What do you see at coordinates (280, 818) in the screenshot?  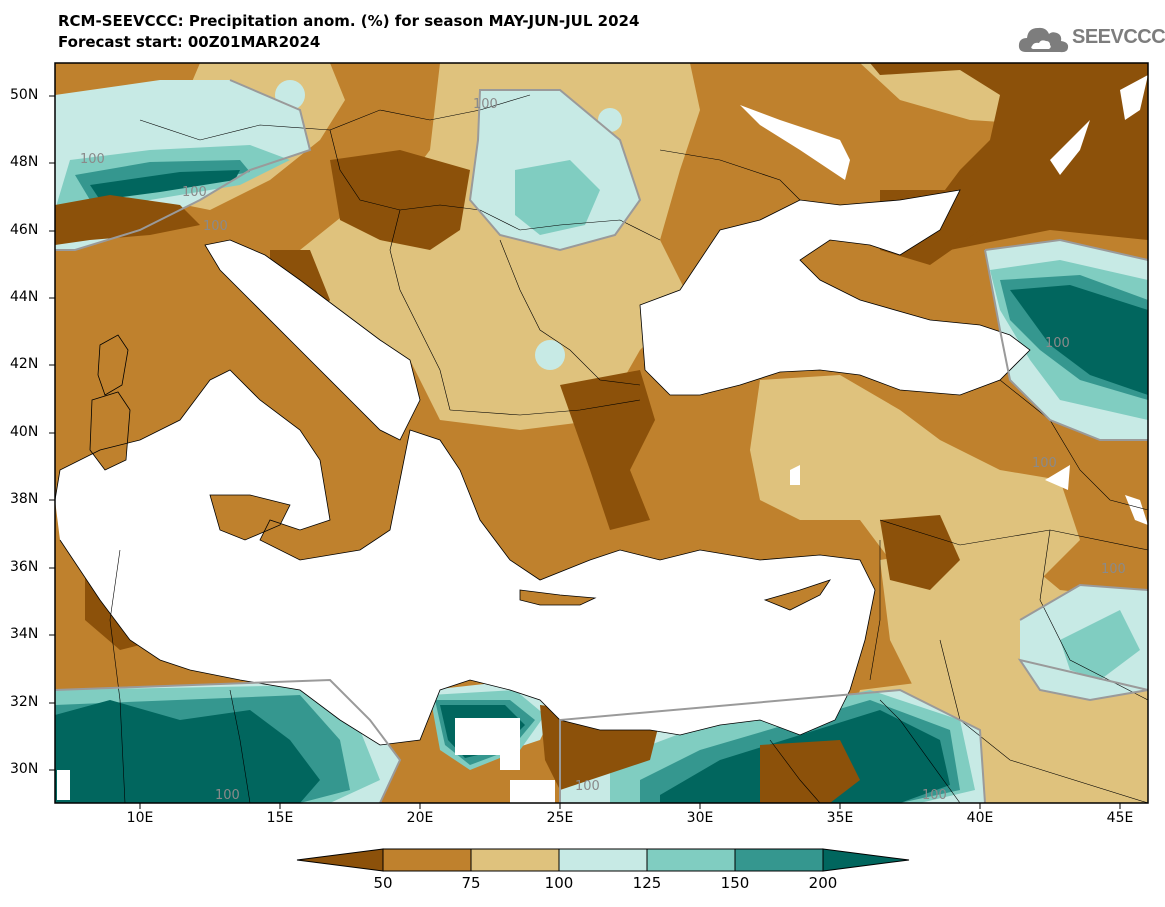 I see `lon-label-15e: 15E` at bounding box center [280, 818].